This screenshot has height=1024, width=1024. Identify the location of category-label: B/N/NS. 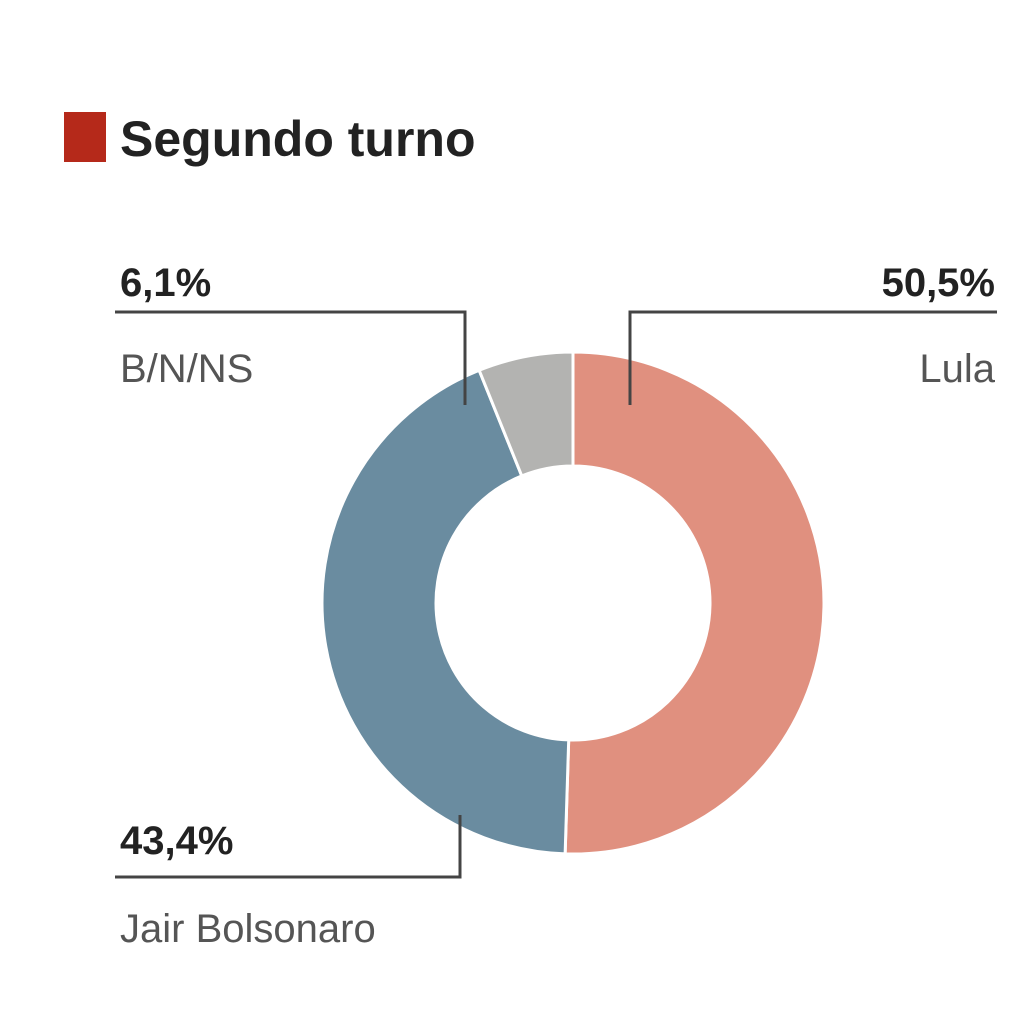
(186, 369).